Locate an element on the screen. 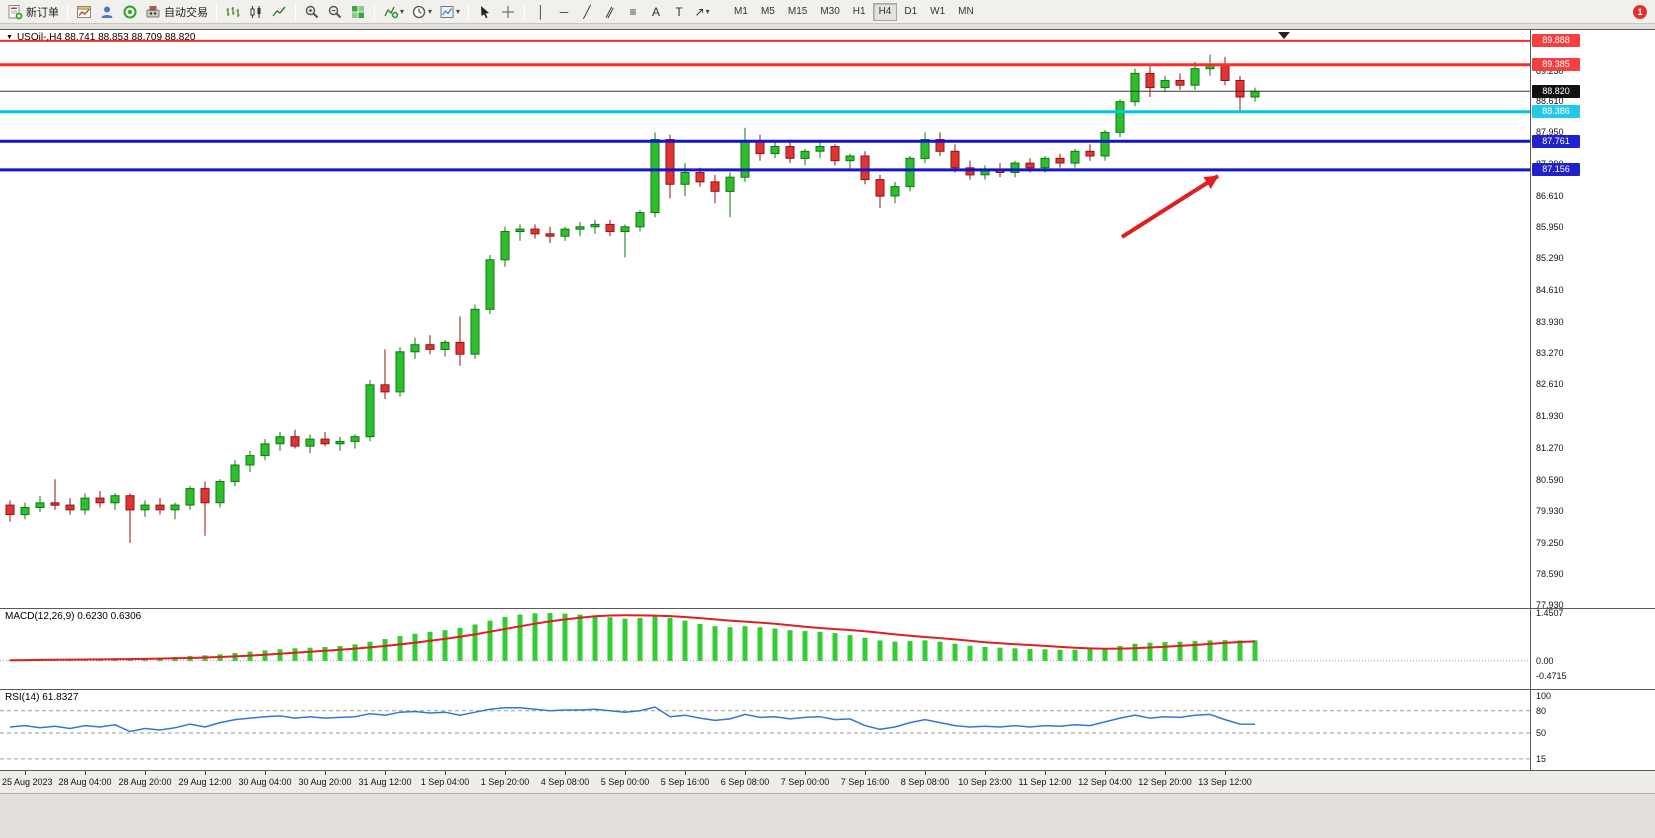 The width and height of the screenshot is (1655, 838). template-icon is located at coordinates (447, 12).